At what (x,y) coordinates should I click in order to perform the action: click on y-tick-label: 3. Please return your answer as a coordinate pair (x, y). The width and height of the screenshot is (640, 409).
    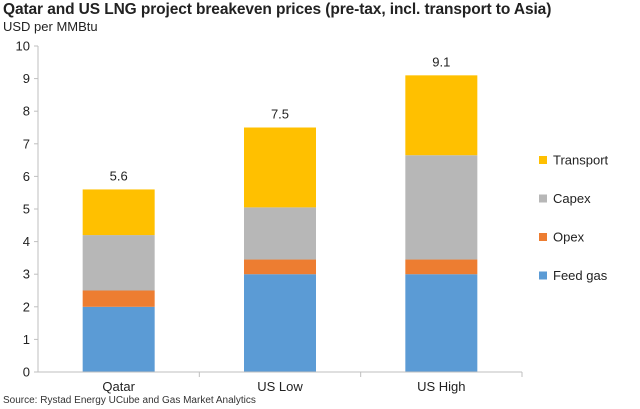
    Looking at the image, I should click on (26, 274).